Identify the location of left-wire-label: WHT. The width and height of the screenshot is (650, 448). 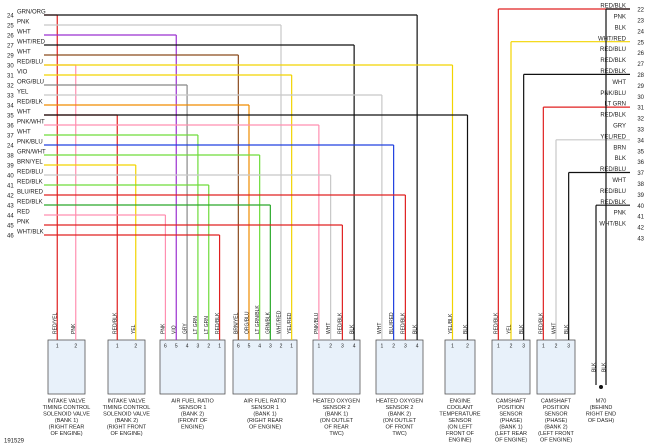
(24, 113).